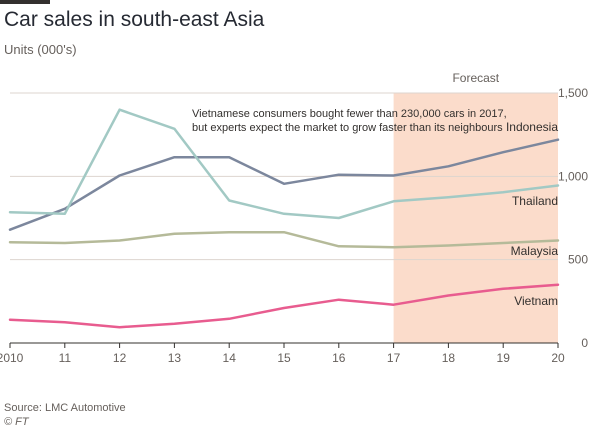 The width and height of the screenshot is (600, 428). Describe the element at coordinates (504, 358) in the screenshot. I see `x-tick-label: 19` at that location.